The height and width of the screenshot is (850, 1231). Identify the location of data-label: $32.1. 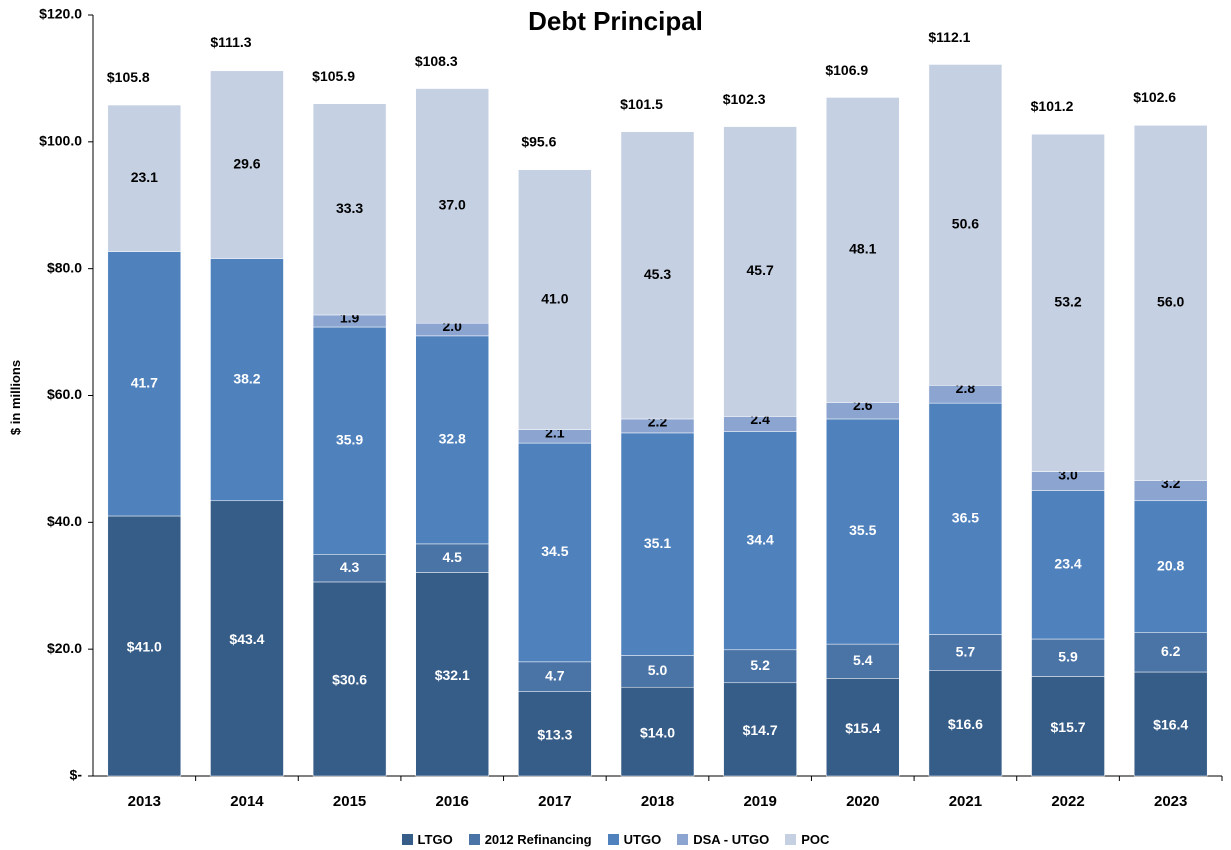
(452, 675).